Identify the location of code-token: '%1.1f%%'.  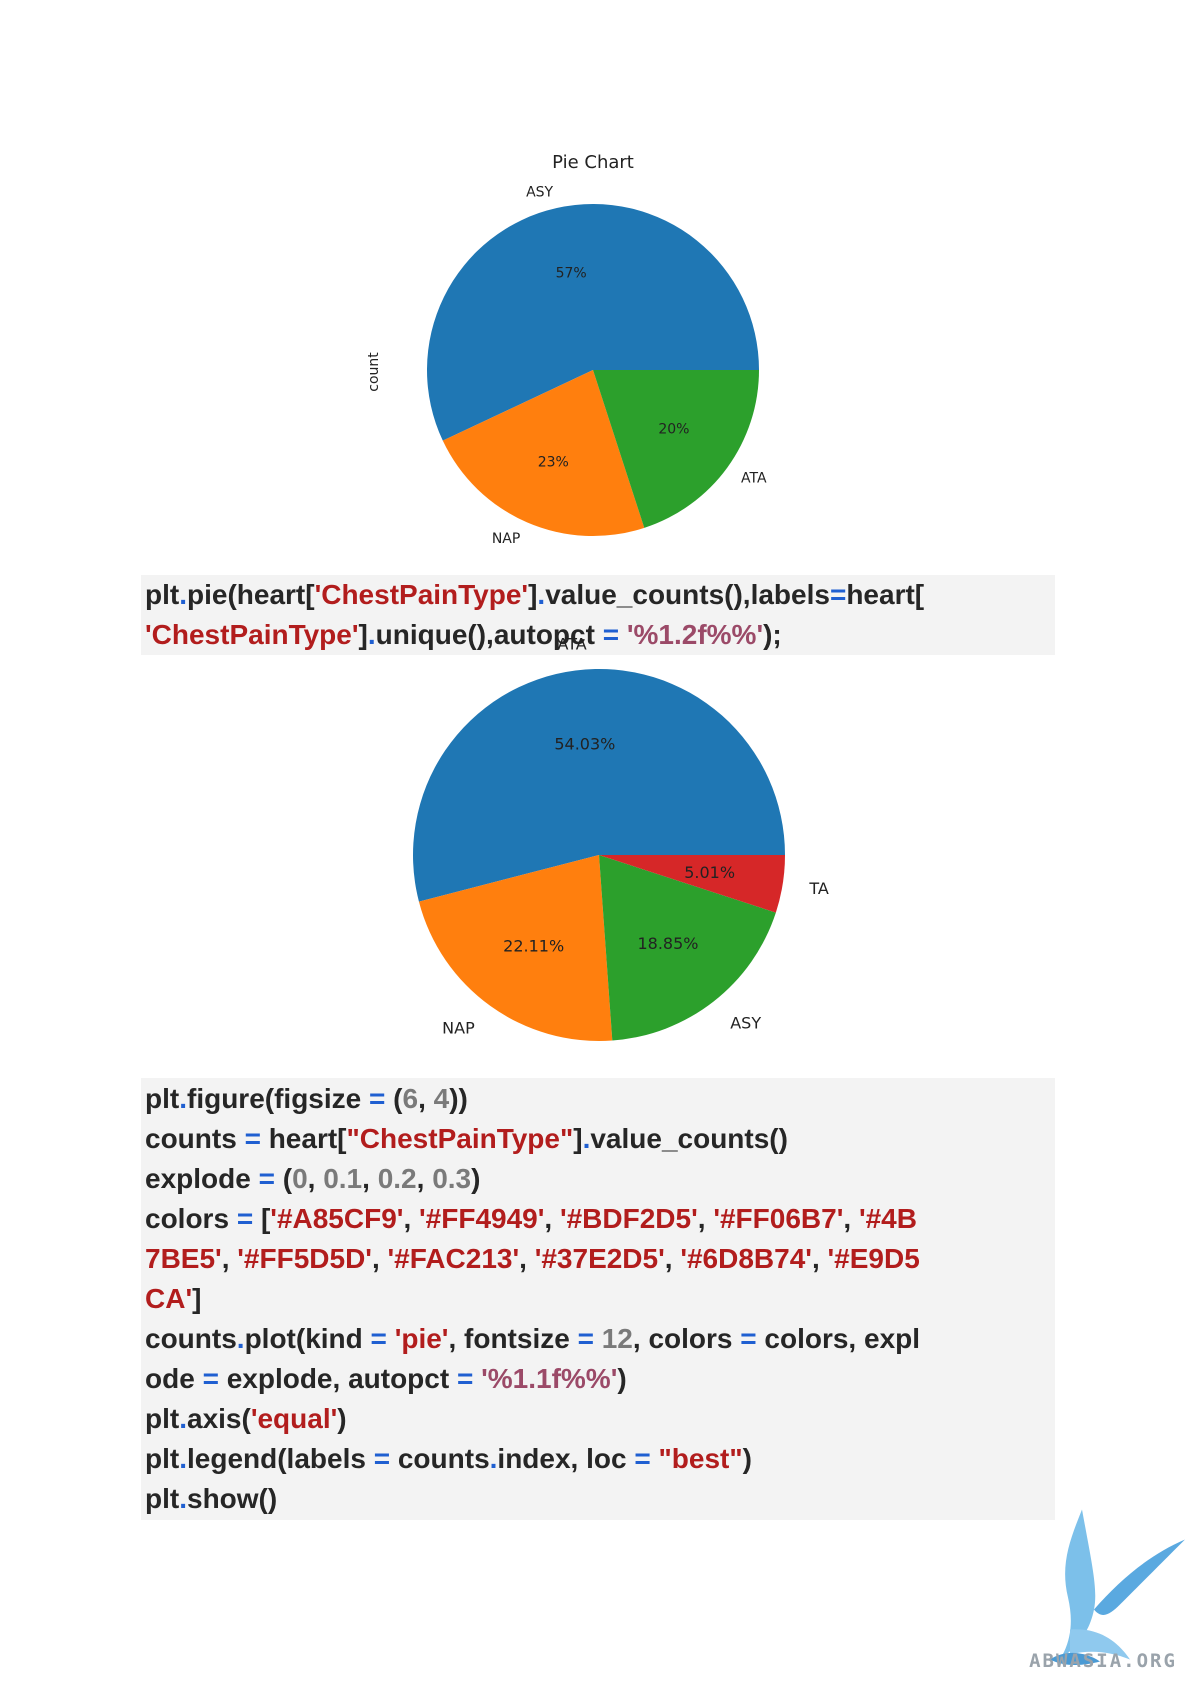
(549, 1378).